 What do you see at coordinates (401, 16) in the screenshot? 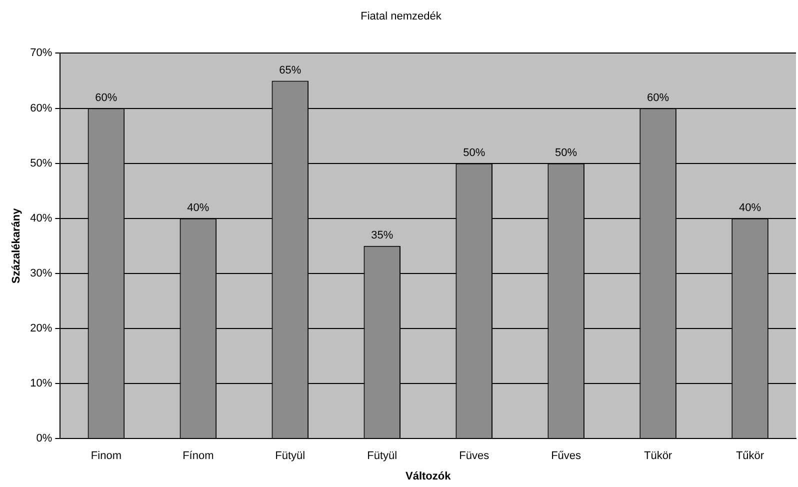
I see `chart-title: Fiatal nemzedék` at bounding box center [401, 16].